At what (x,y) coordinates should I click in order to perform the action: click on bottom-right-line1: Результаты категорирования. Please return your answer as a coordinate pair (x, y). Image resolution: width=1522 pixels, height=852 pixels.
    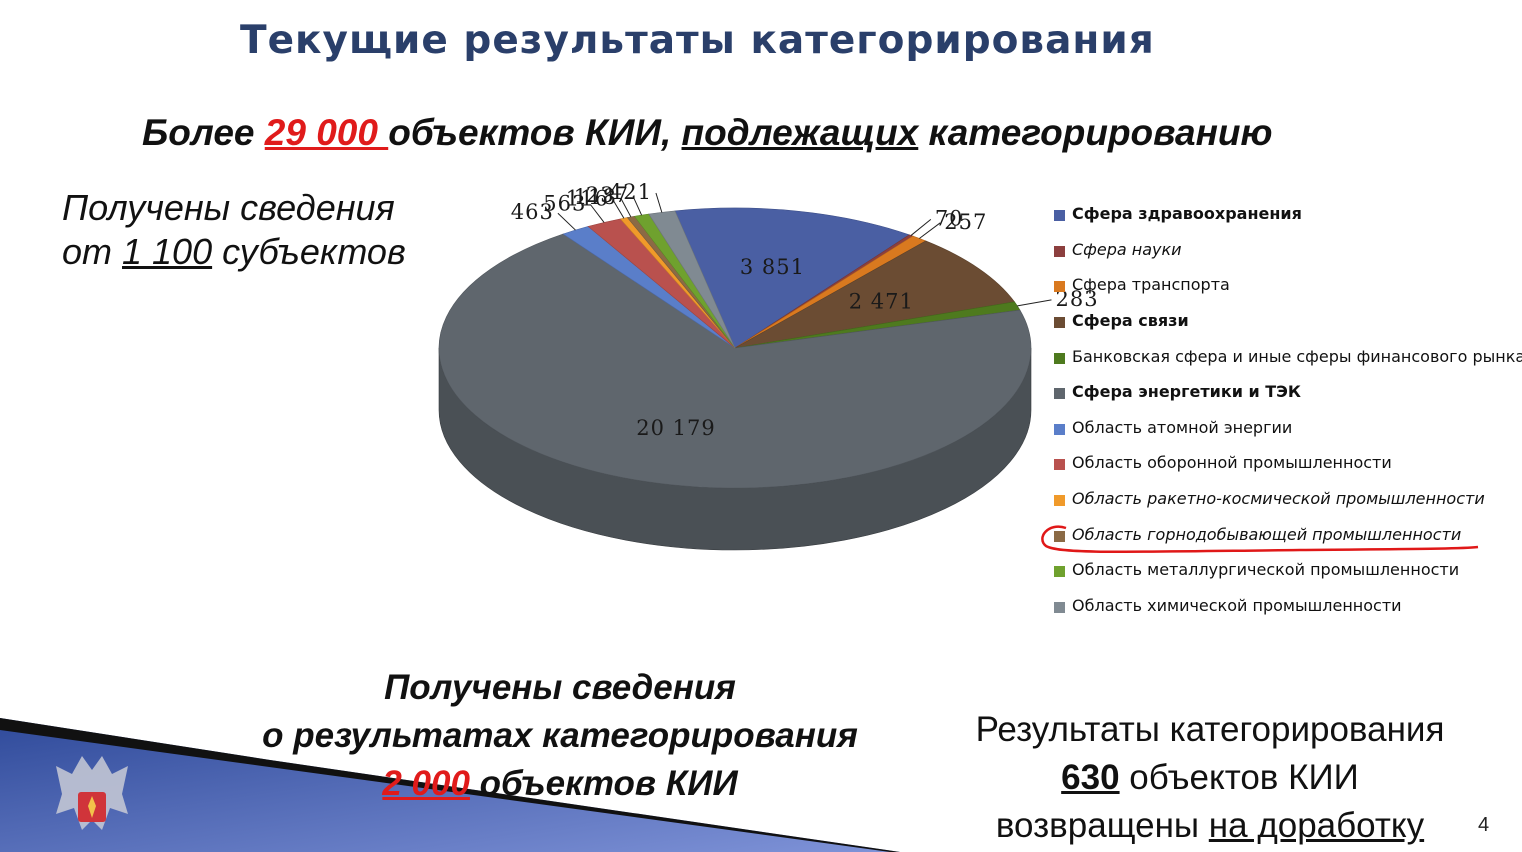
    Looking at the image, I should click on (1210, 729).